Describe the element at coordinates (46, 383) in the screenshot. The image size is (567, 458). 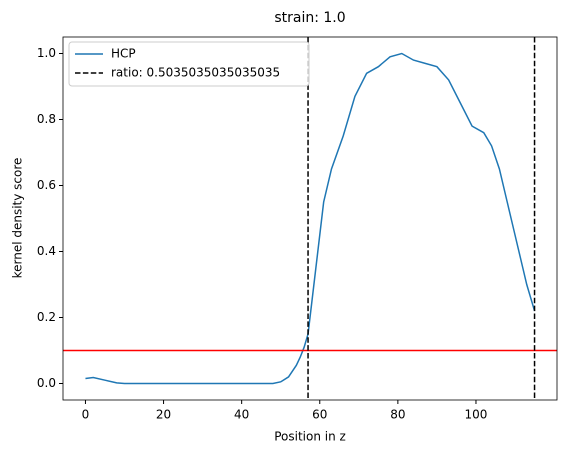
I see `y-tick-label: 0.0` at that location.